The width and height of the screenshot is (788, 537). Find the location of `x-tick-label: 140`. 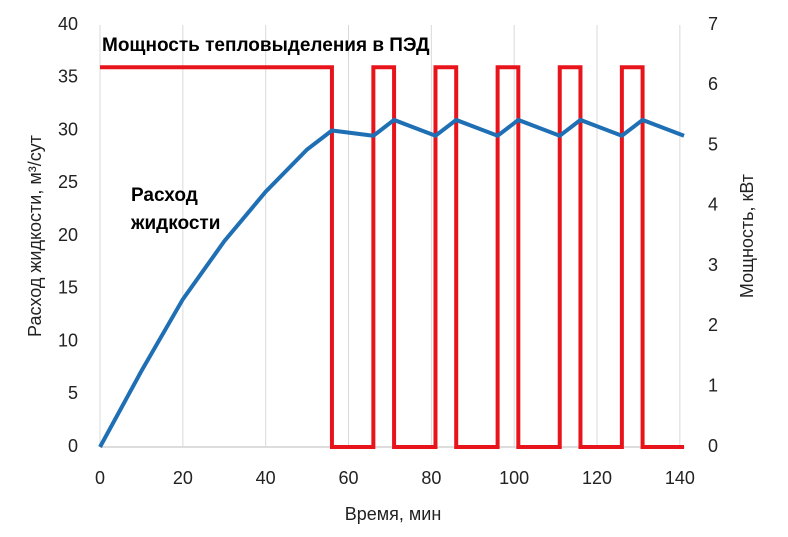

x-tick-label: 140 is located at coordinates (680, 478).